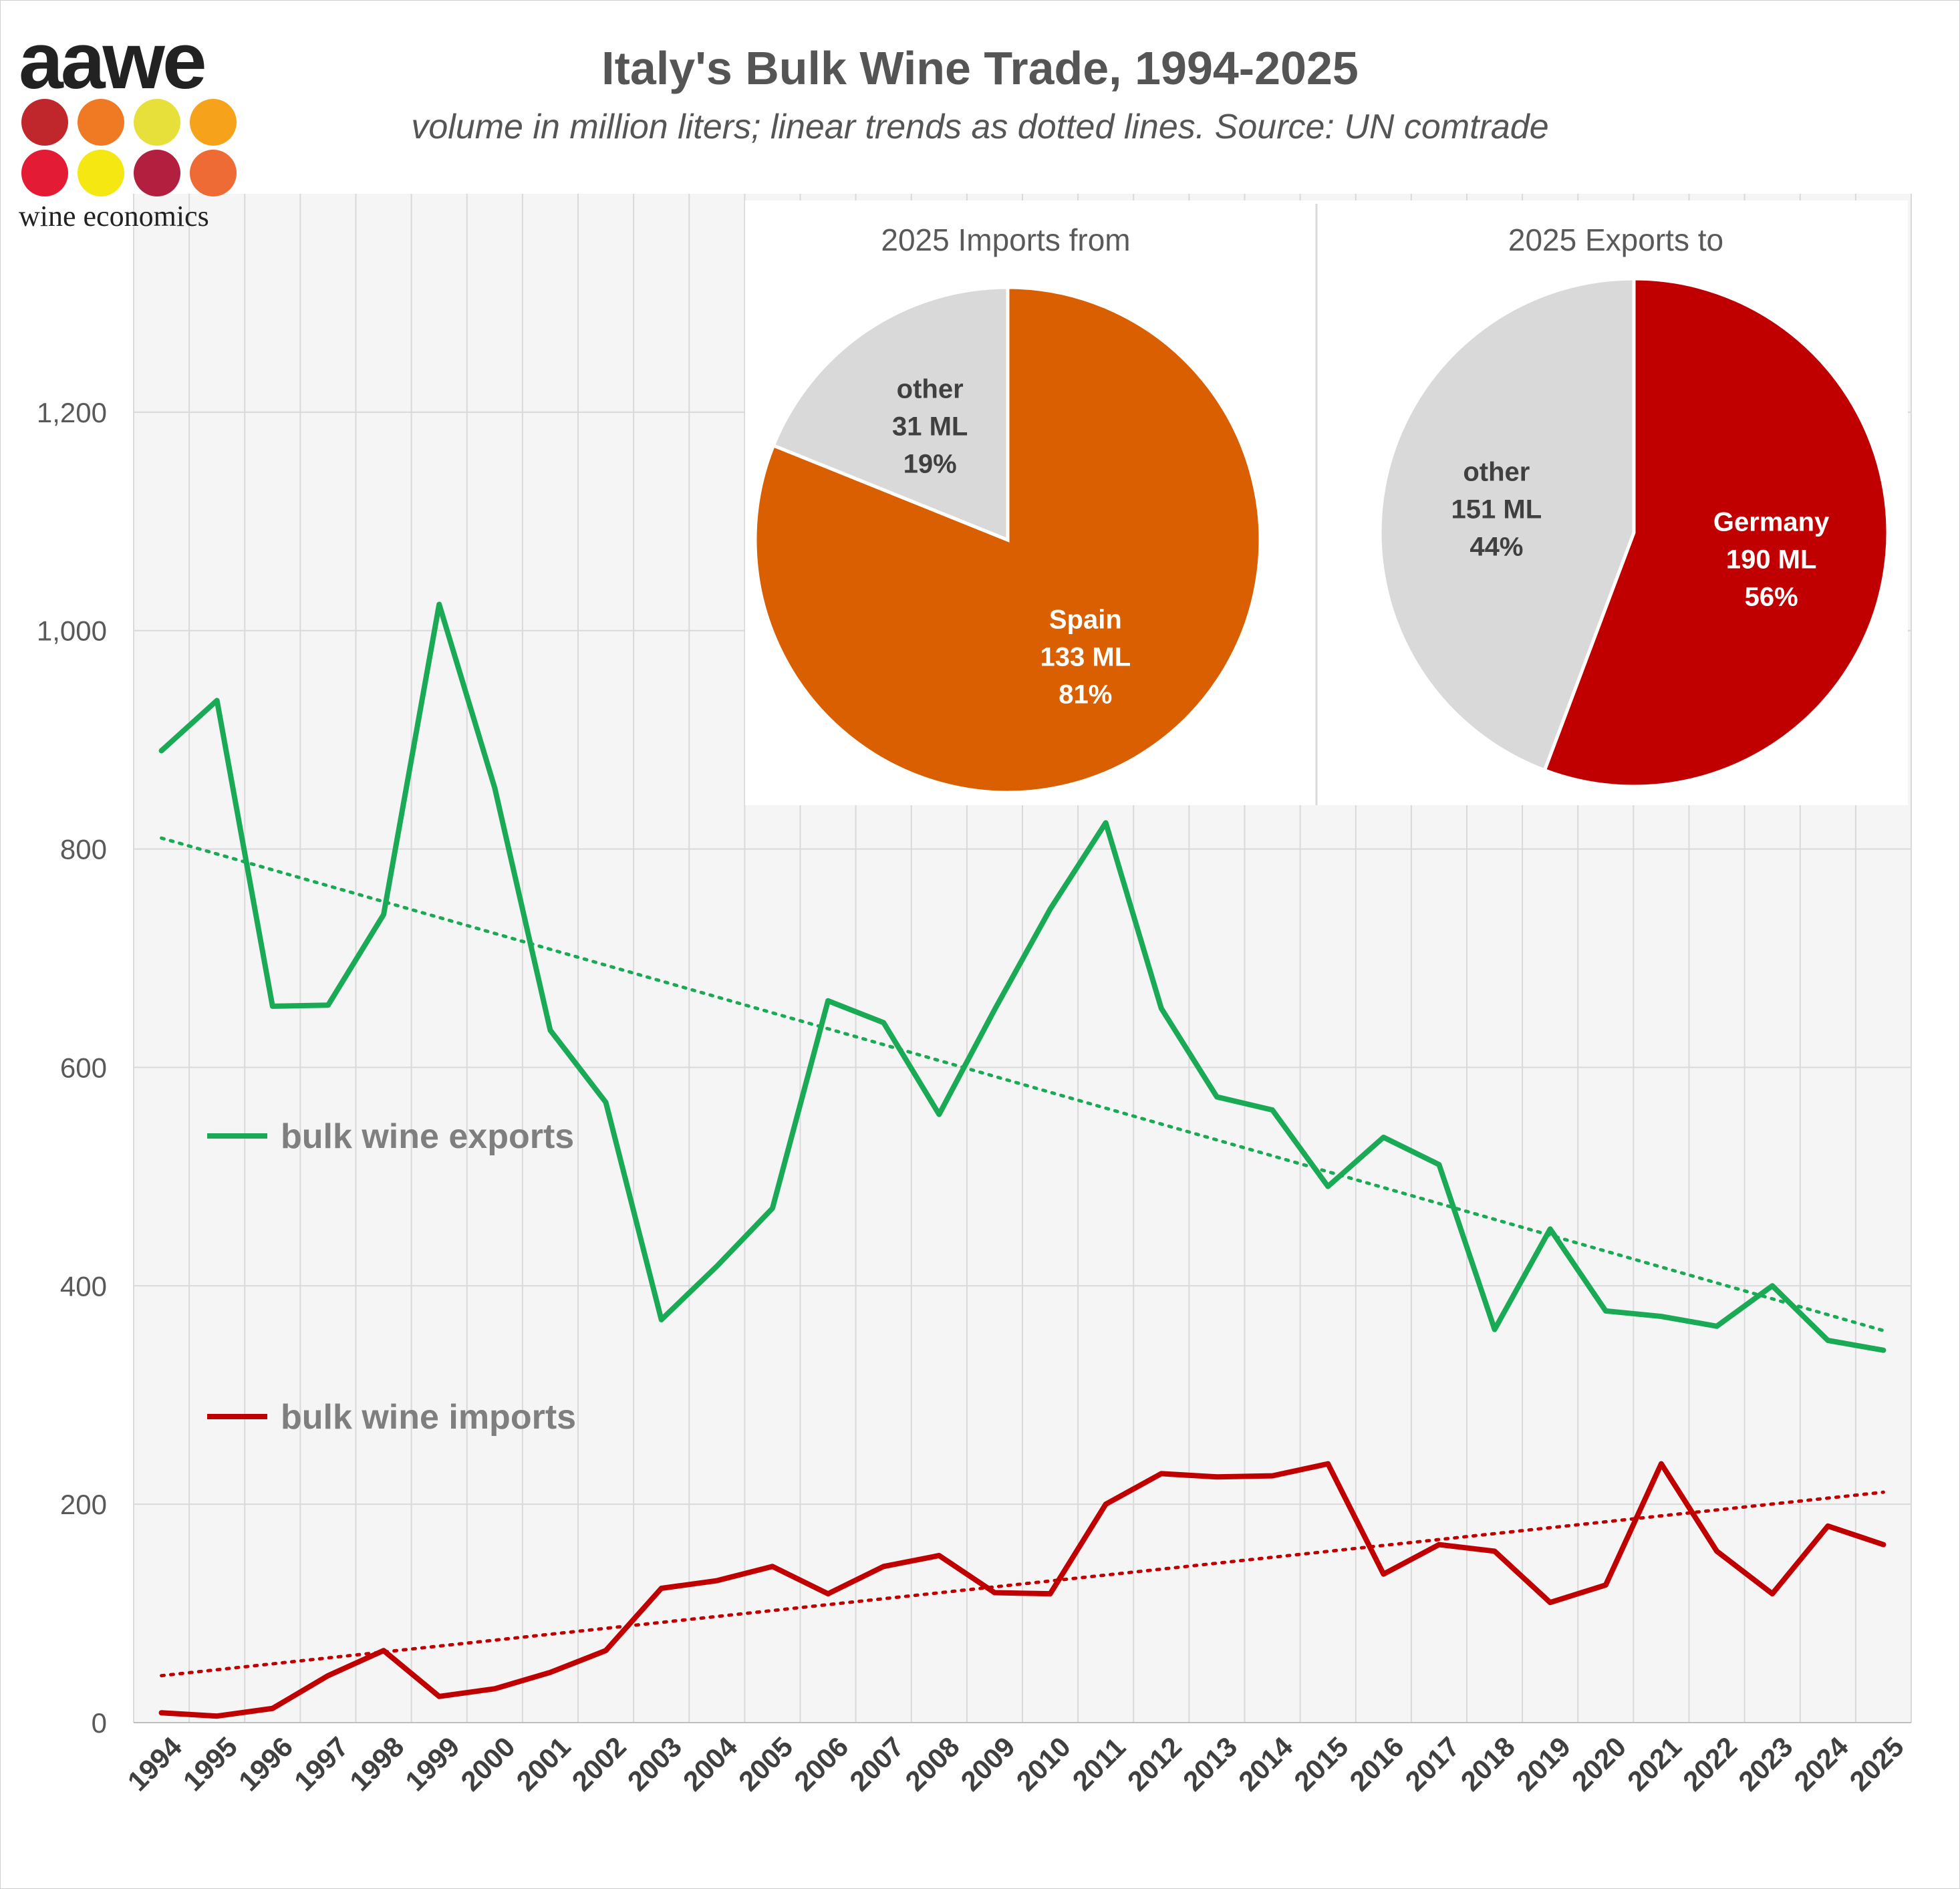 The height and width of the screenshot is (1889, 1960). Describe the element at coordinates (1765, 1764) in the screenshot. I see `x-tick-label: 2023` at that location.